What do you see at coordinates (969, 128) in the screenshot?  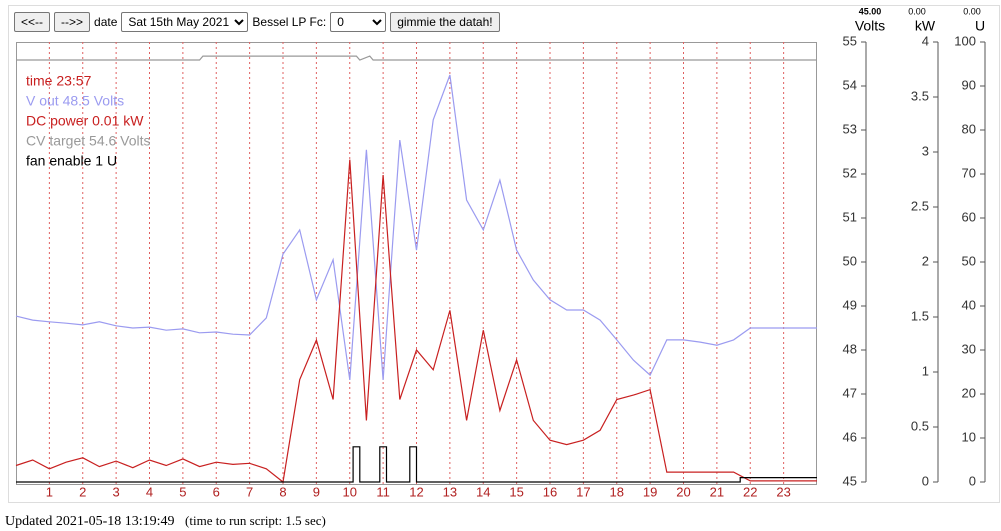 I see `y-tick-label: 80` at bounding box center [969, 128].